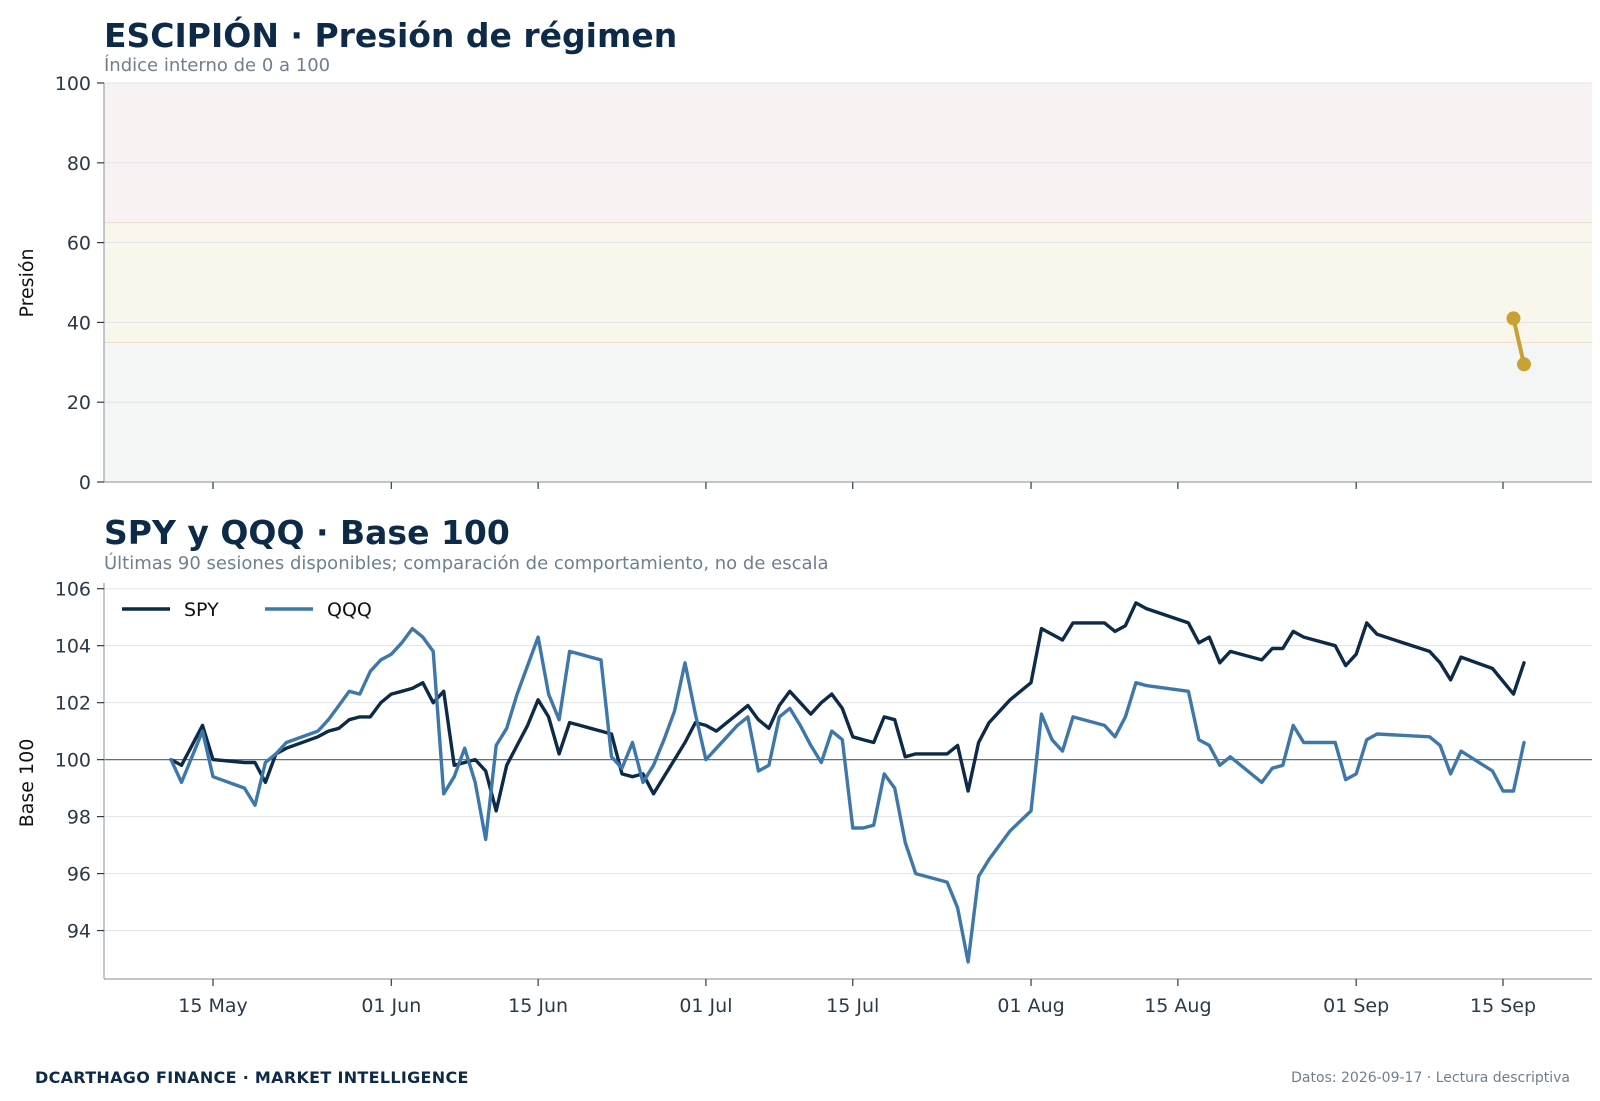  Describe the element at coordinates (201, 610) in the screenshot. I see `legend-label-spy: SPY` at that location.